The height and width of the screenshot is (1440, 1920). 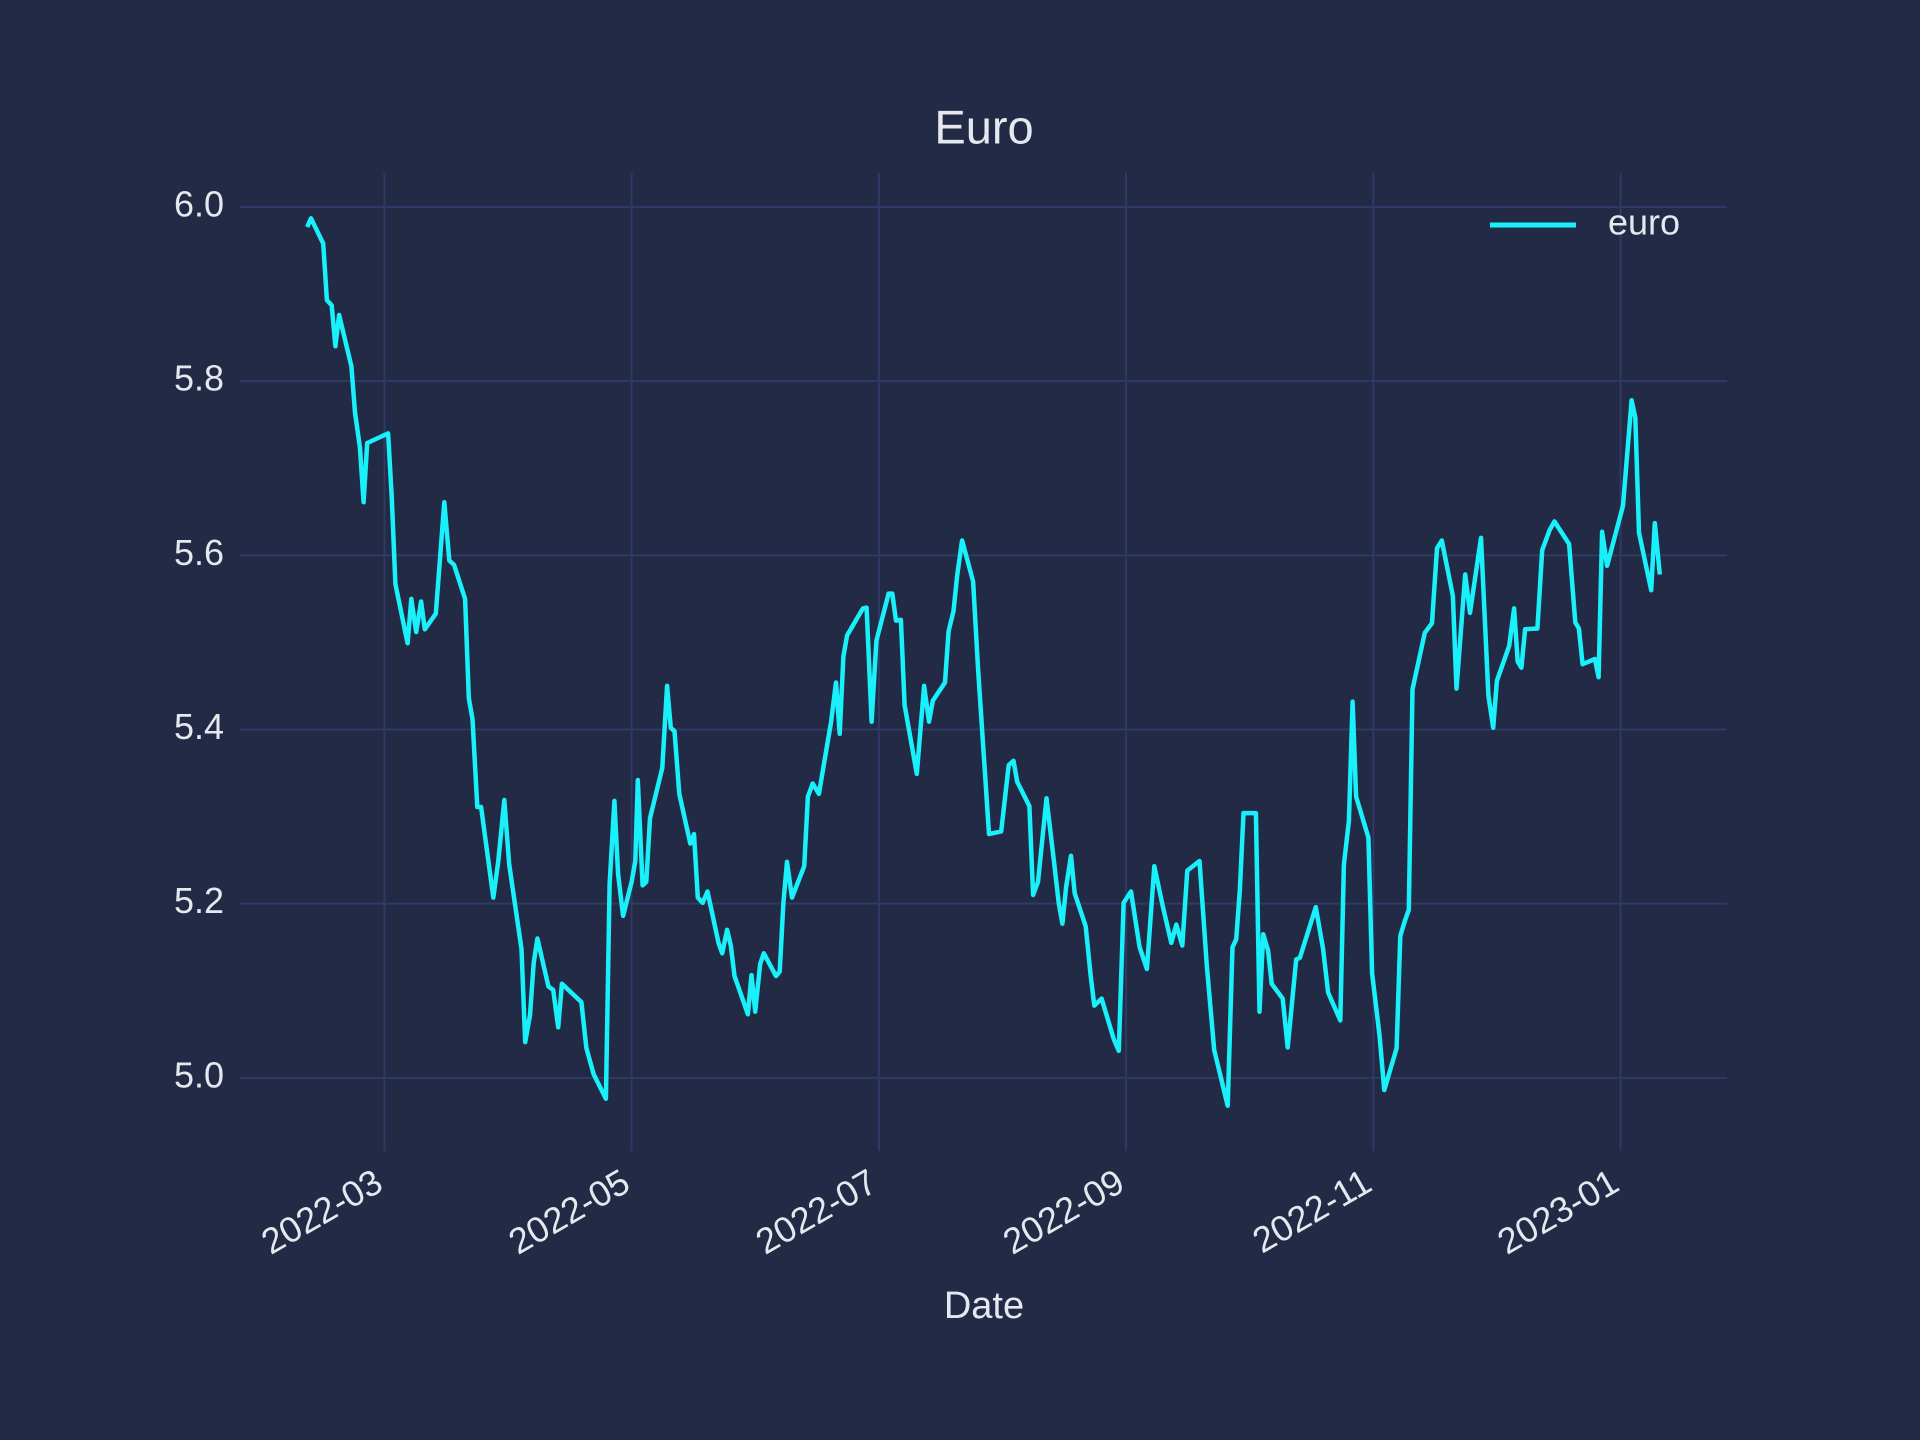 I want to click on x-tick-label: 2022-07, so click(x=816, y=1212).